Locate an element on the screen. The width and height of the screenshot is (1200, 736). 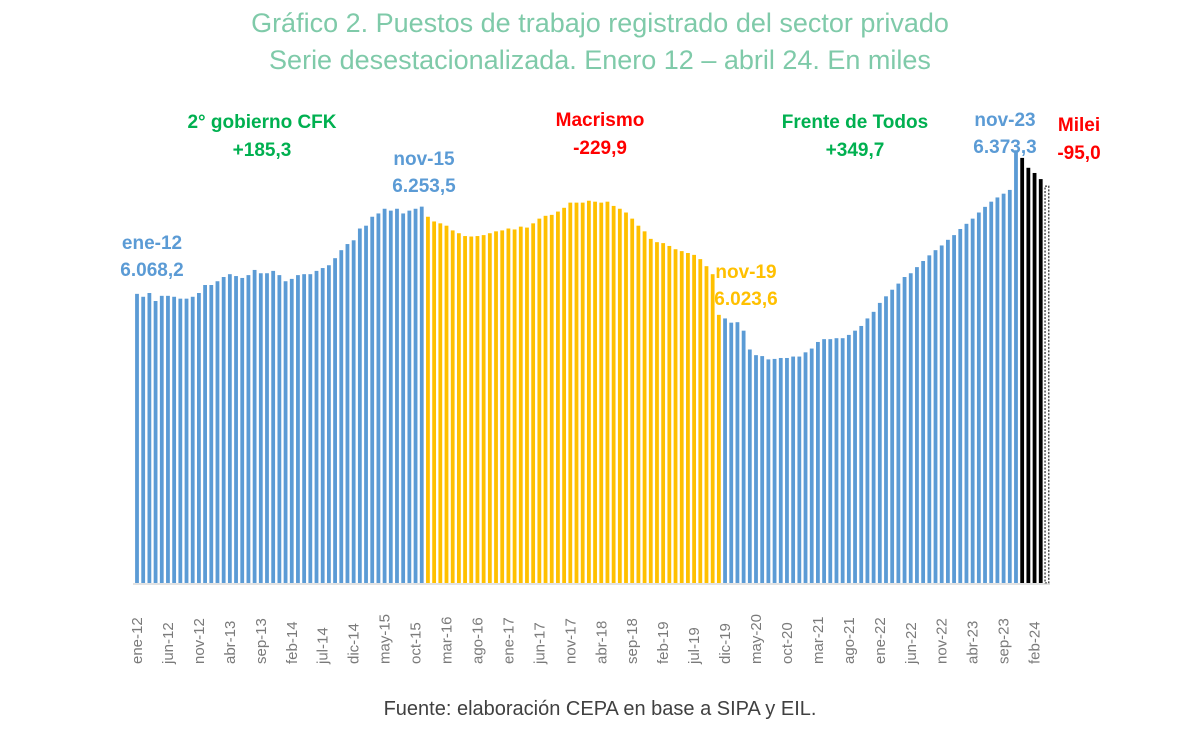
x-tick-label: feb-14 is located at coordinates (292, 642).